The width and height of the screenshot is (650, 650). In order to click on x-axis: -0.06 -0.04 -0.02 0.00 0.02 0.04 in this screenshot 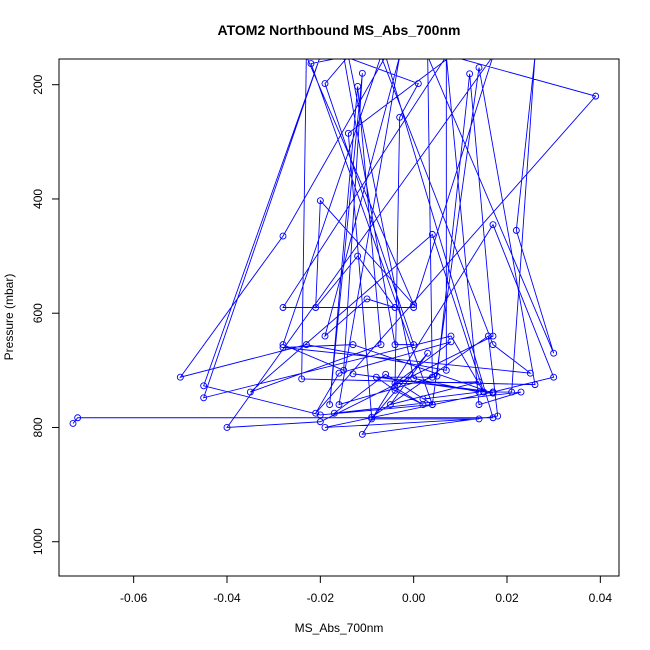, I will do `click(366, 590)`.